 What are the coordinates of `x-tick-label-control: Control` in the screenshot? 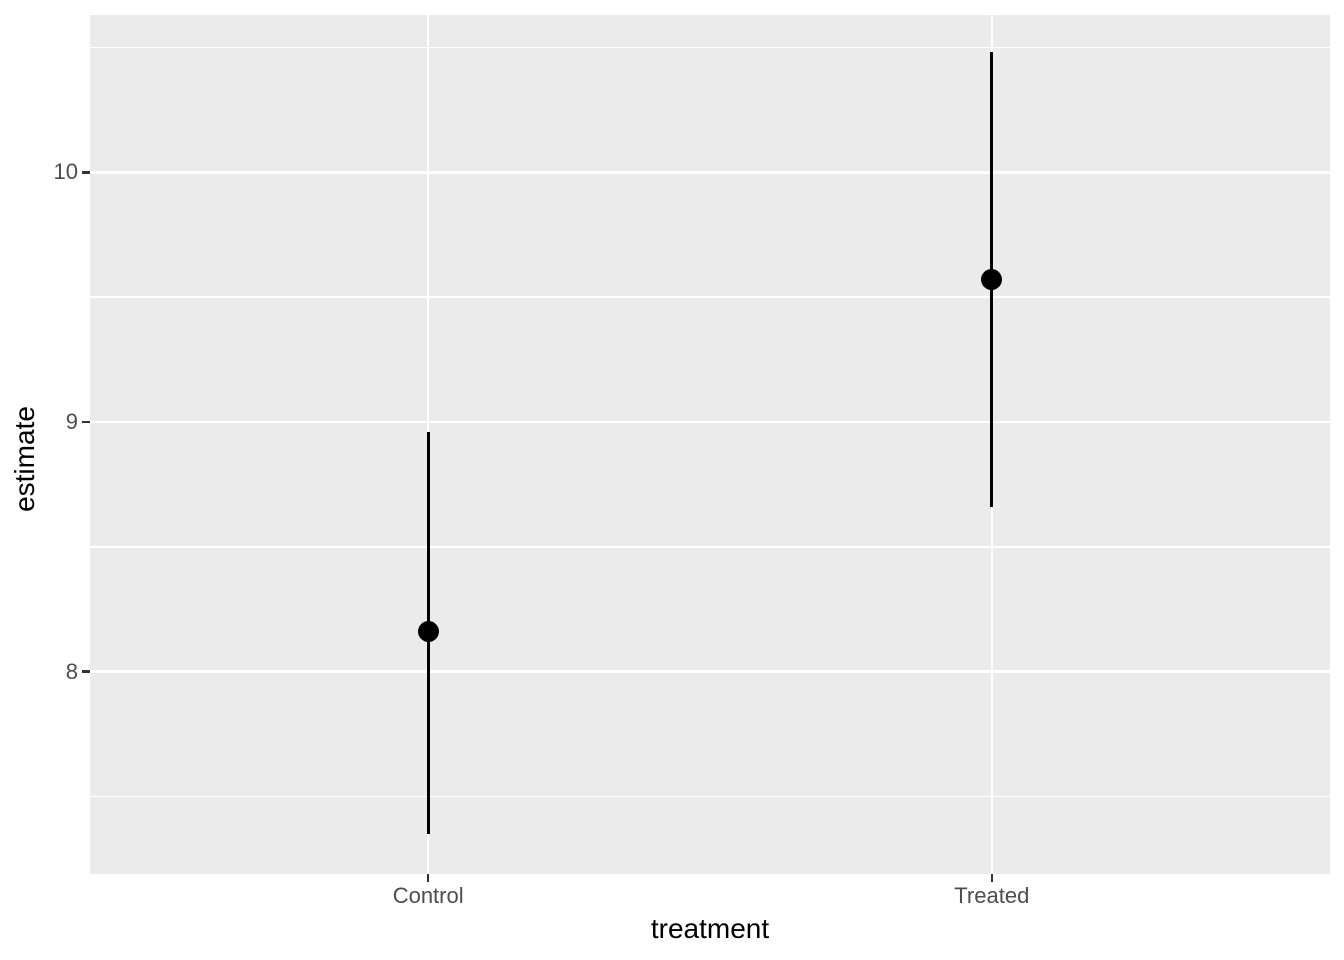 It's located at (428, 895).